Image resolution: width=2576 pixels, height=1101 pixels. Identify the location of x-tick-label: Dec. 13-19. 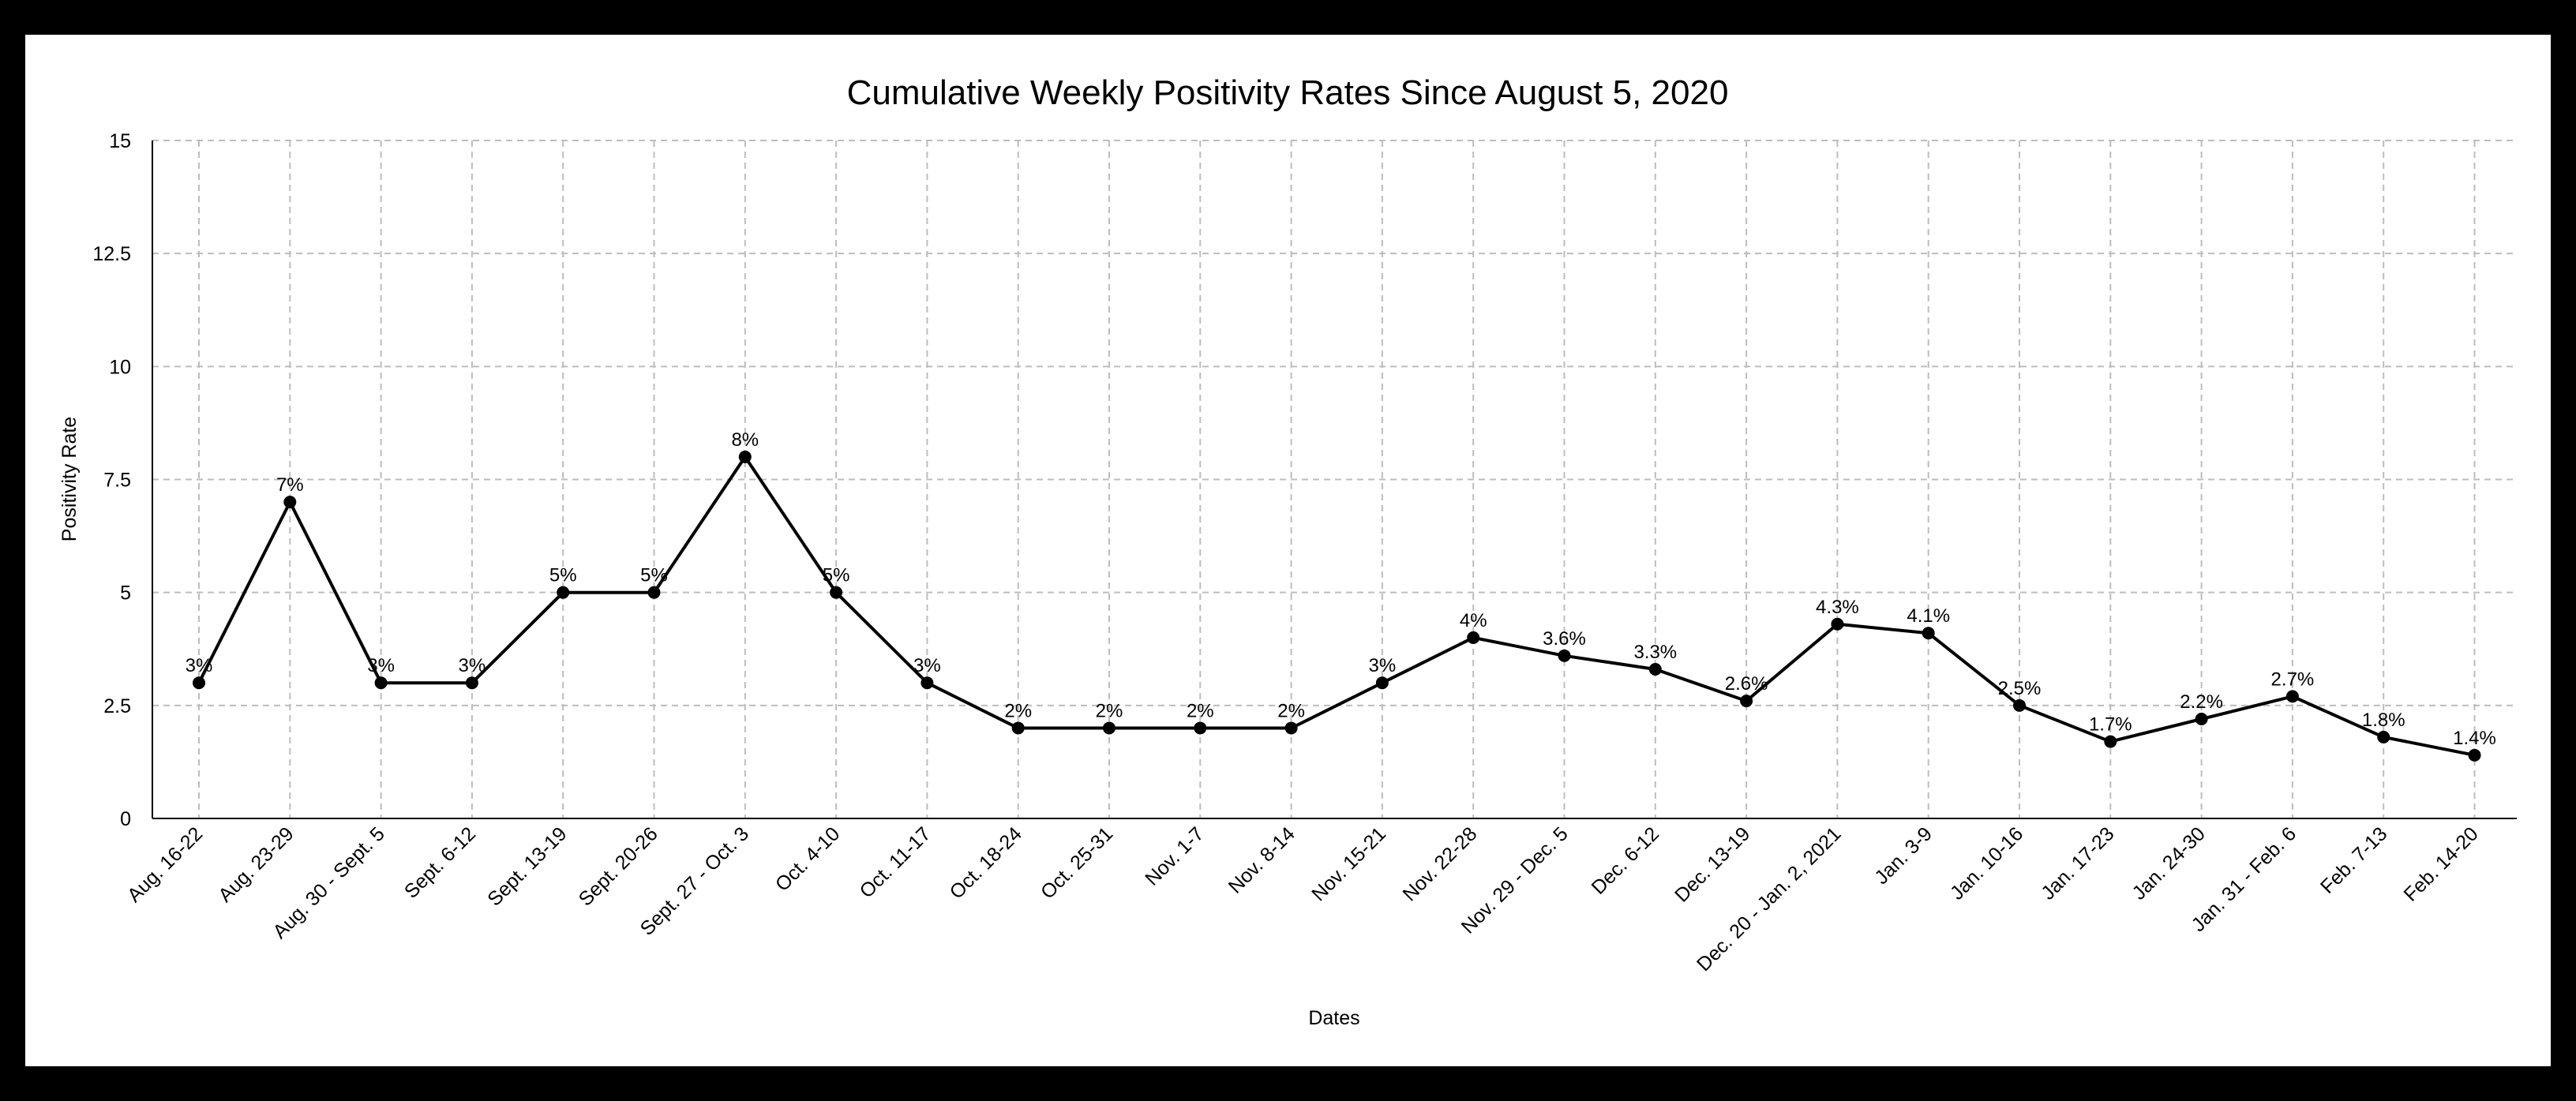
(1712, 864).